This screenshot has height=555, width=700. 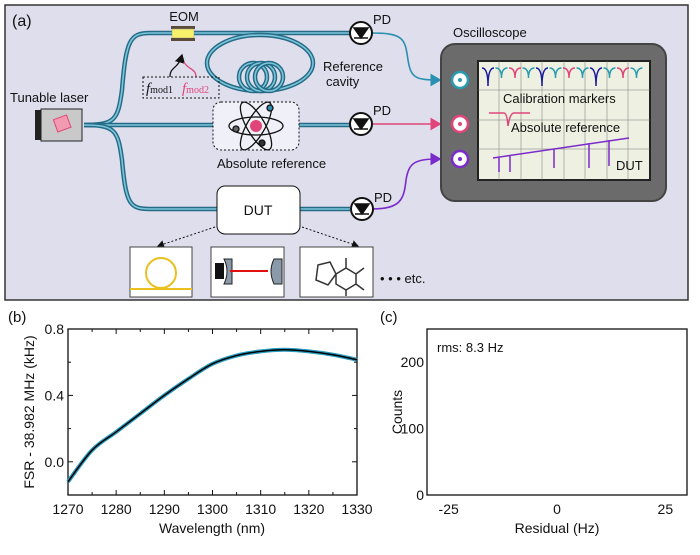 What do you see at coordinates (181, 87) in the screenshot?
I see `modulation-box` at bounding box center [181, 87].